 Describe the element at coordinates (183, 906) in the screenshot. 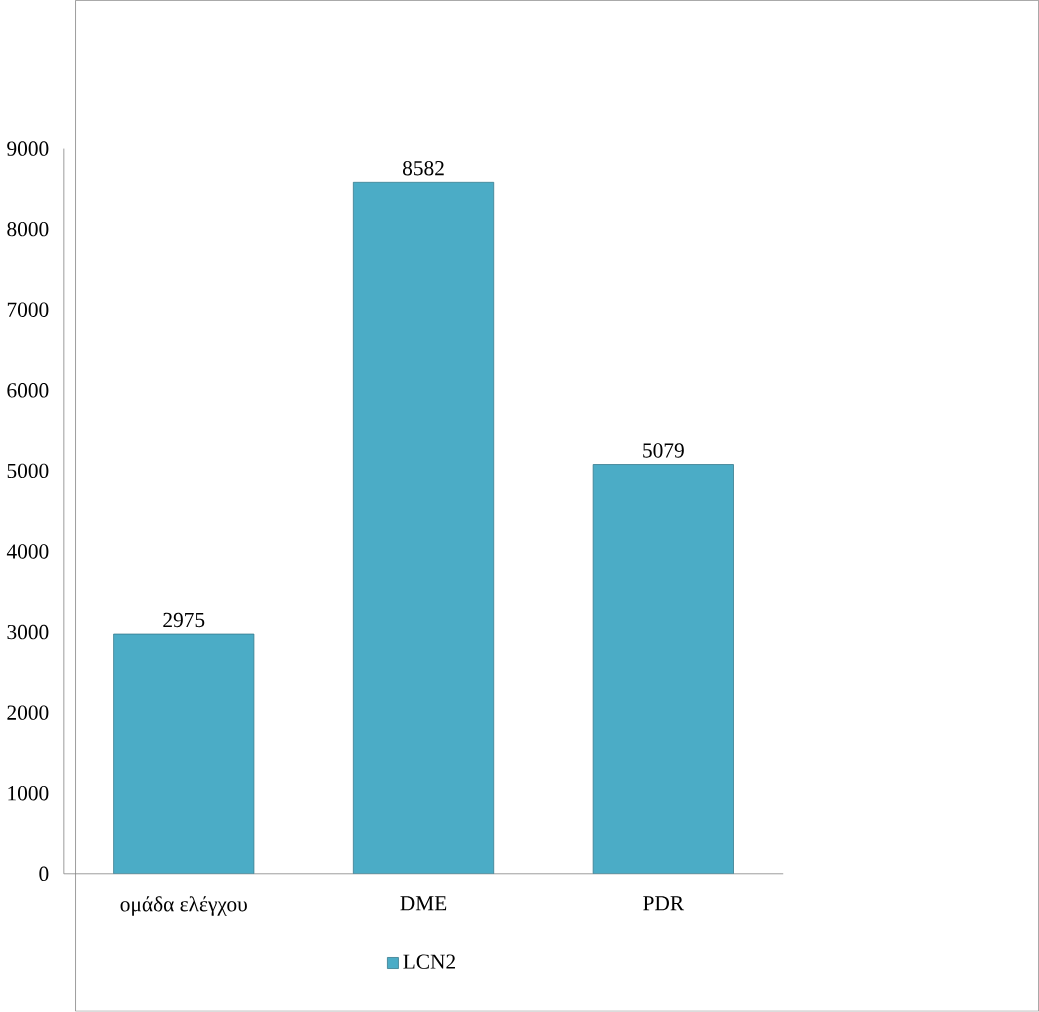

I see `x-tick-label: ομάδα ελέγχου` at that location.